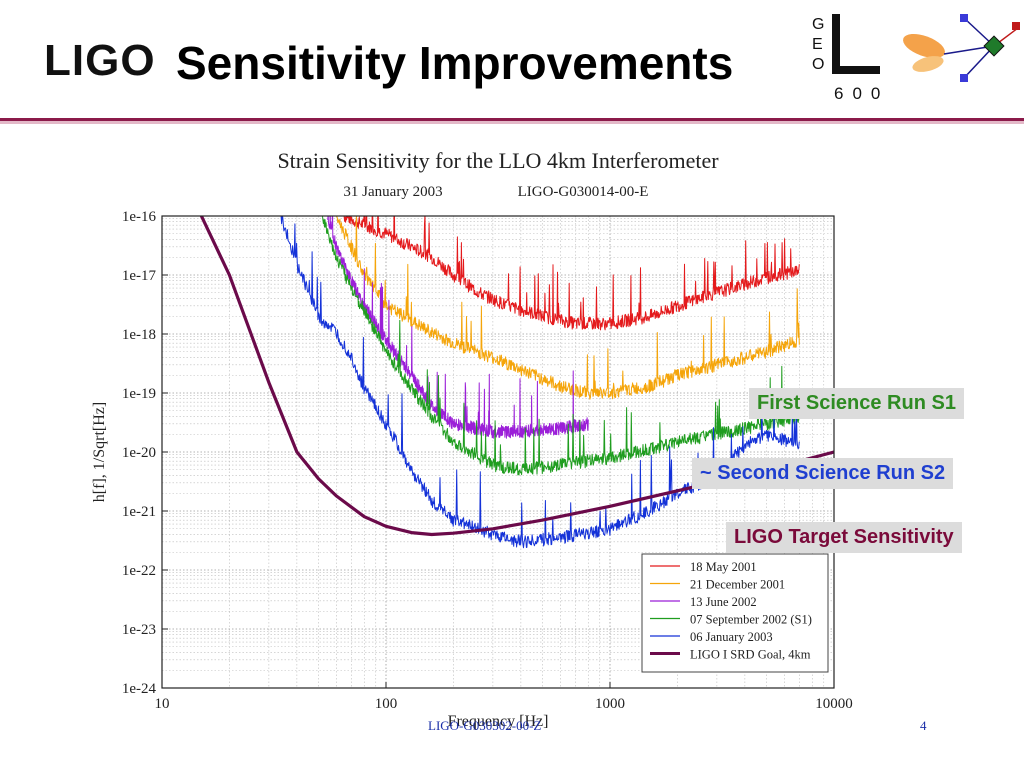 This screenshot has height=768, width=1024. I want to click on y-tick-label: 1e-16, so click(139, 217).